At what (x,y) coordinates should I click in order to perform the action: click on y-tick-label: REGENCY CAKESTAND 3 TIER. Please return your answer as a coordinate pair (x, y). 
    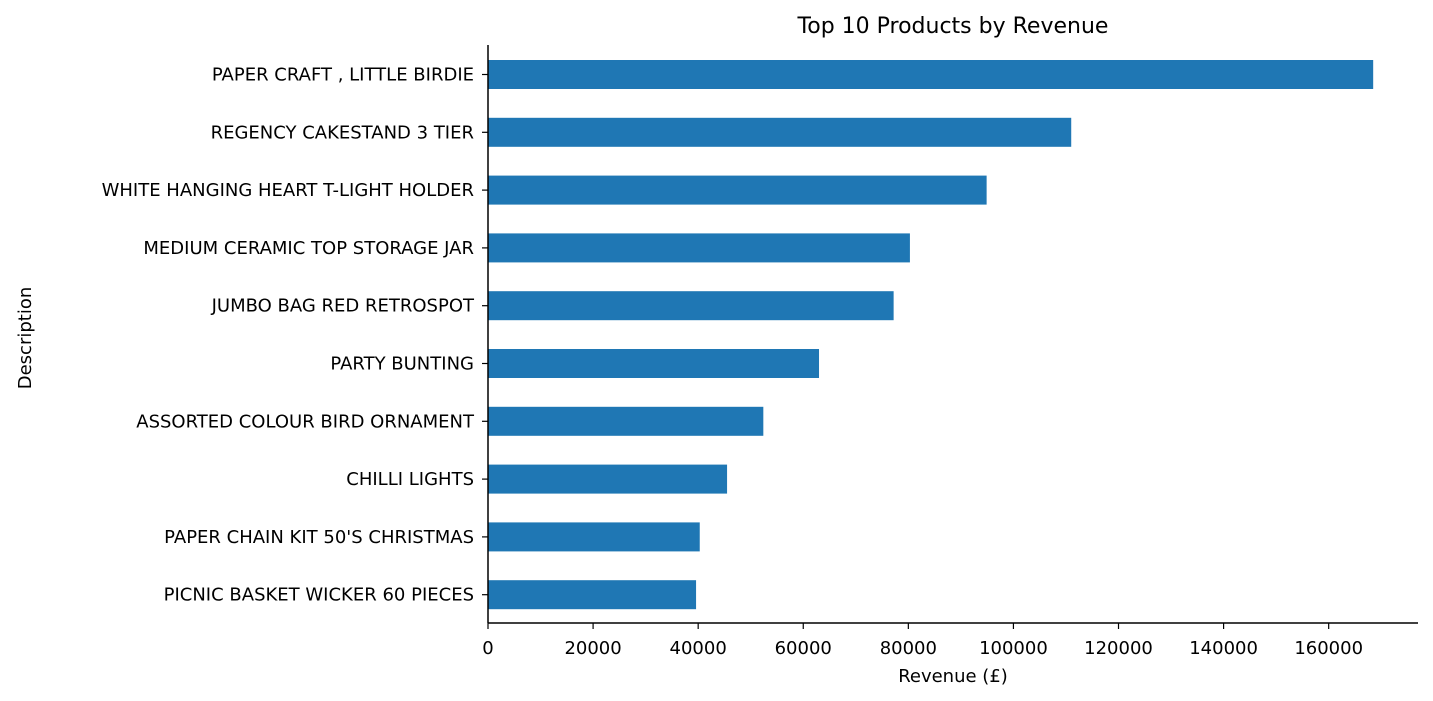
    Looking at the image, I should click on (342, 132).